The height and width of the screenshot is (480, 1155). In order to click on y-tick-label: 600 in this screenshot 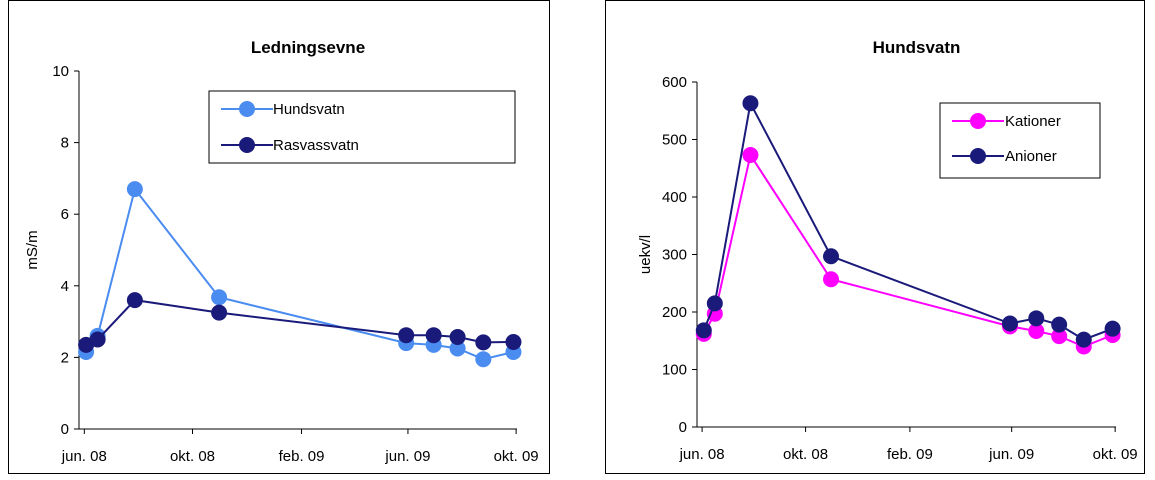, I will do `click(674, 82)`.